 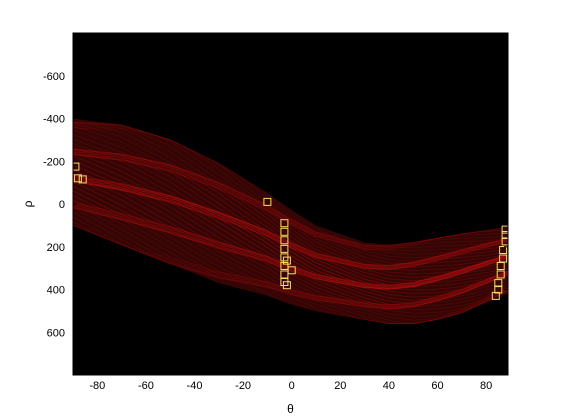 I want to click on x-tick-label: 60, so click(x=437, y=386).